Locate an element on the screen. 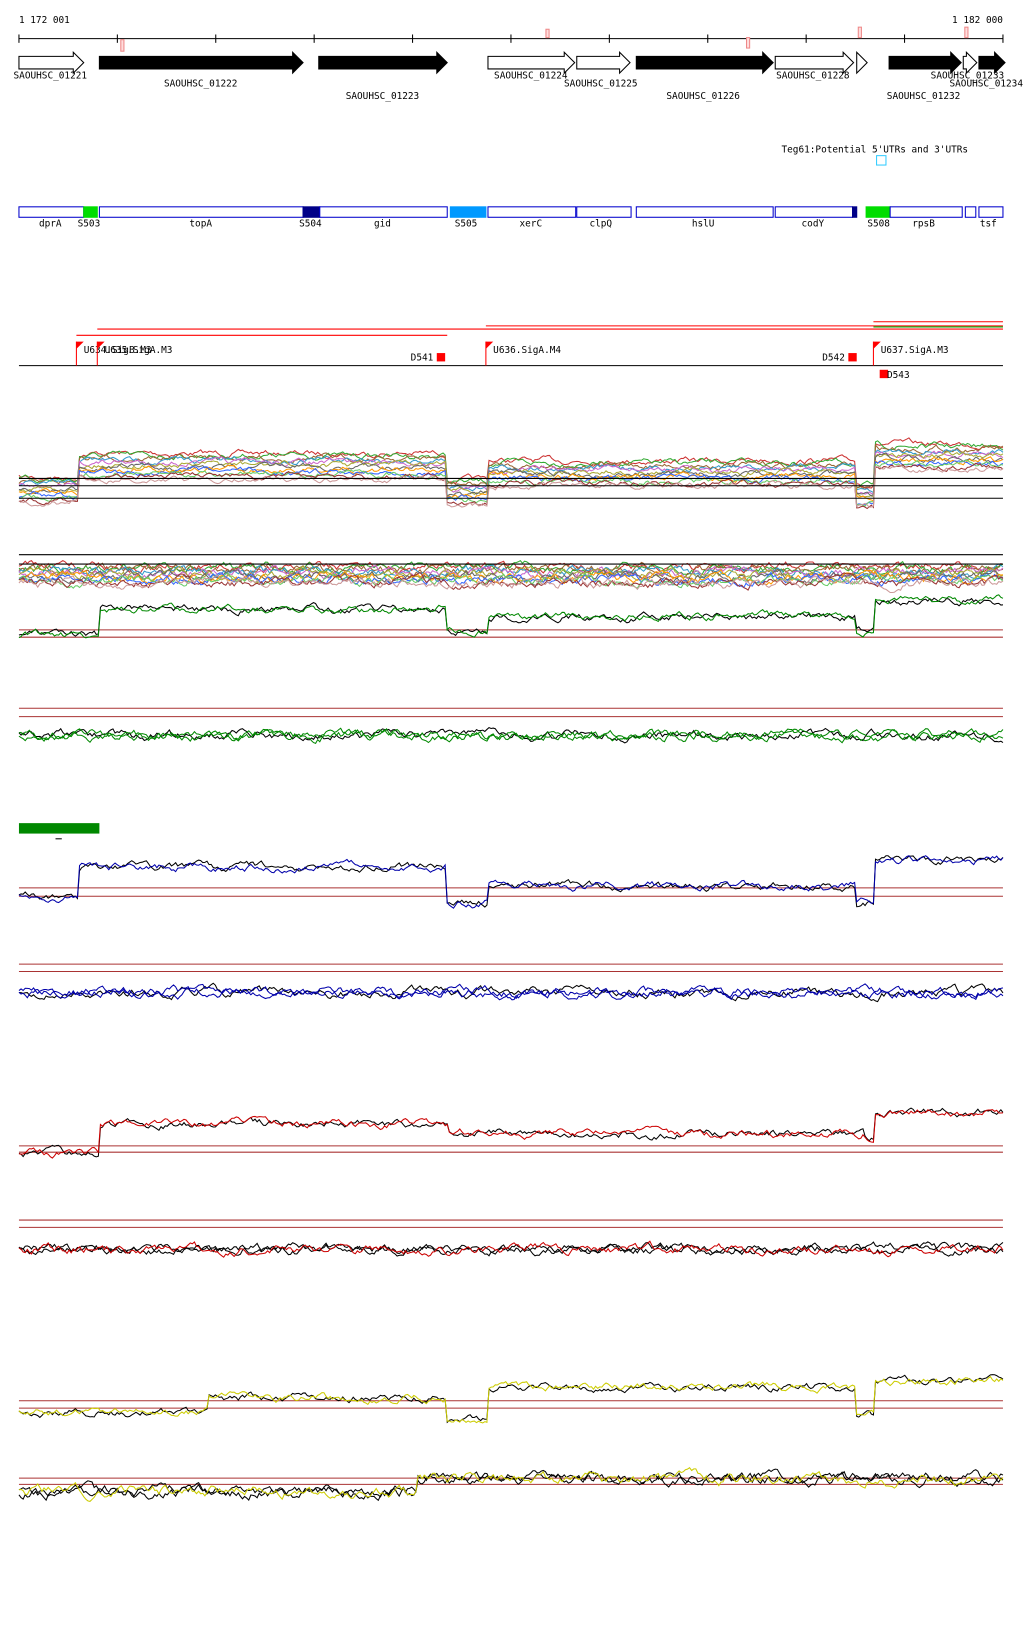 This screenshot has width=1024, height=1640. gene-label: SAOUHSC_01221 is located at coordinates (51, 75).